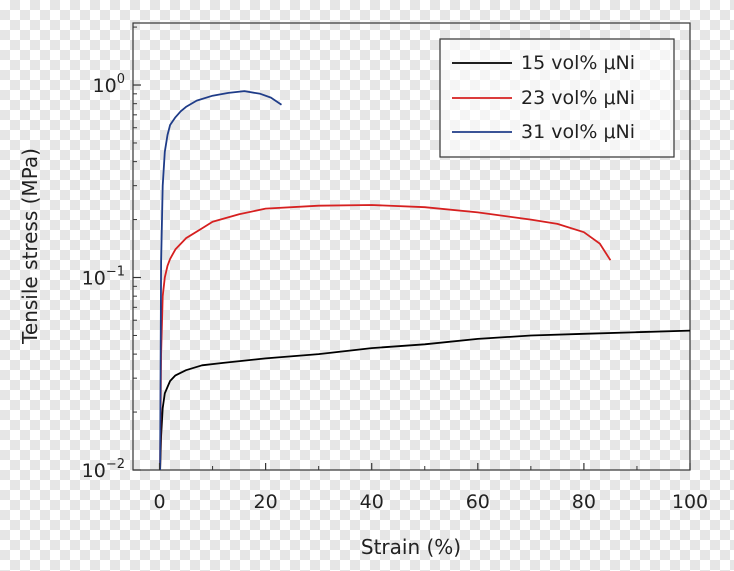  Describe the element at coordinates (690, 502) in the screenshot. I see `x-tick-label-100: 100` at that location.